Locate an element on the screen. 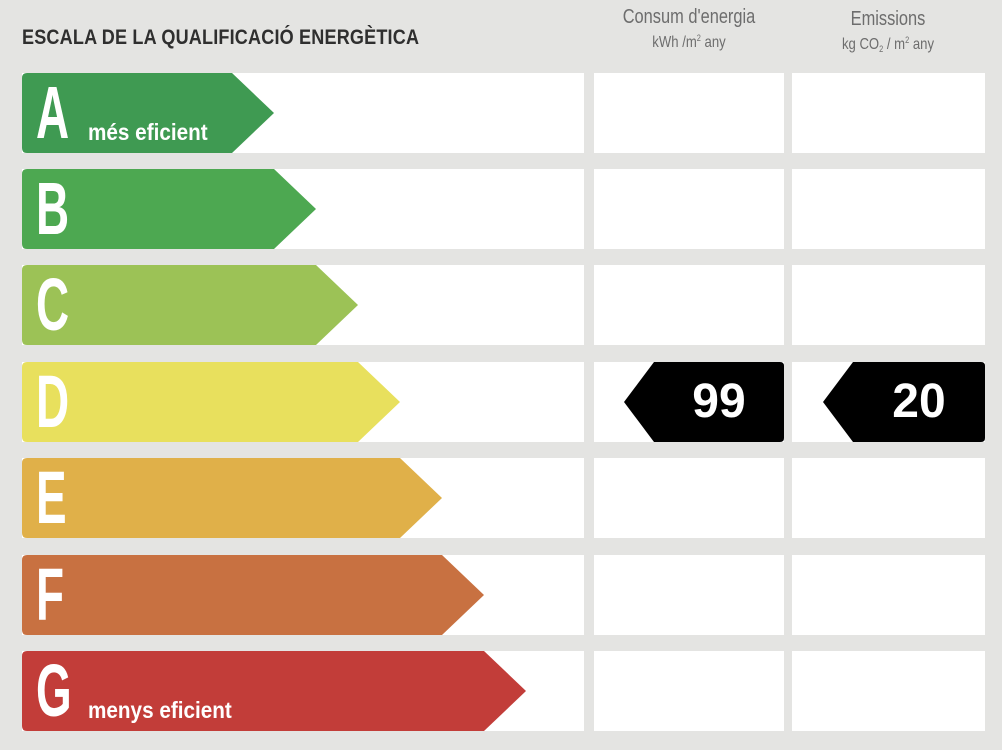  emissions-value-badge: 20 is located at coordinates (904, 402).